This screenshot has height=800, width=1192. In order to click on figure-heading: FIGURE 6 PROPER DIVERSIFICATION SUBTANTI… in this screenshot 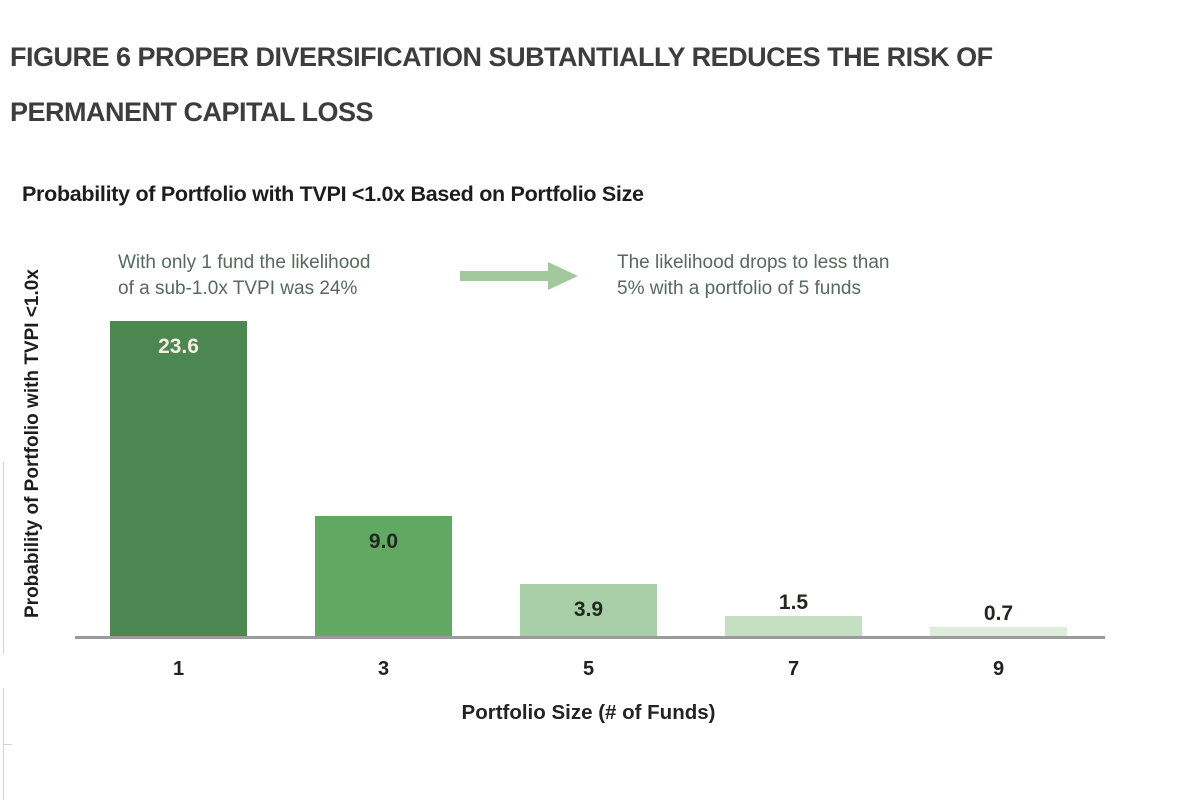, I will do `click(501, 85)`.